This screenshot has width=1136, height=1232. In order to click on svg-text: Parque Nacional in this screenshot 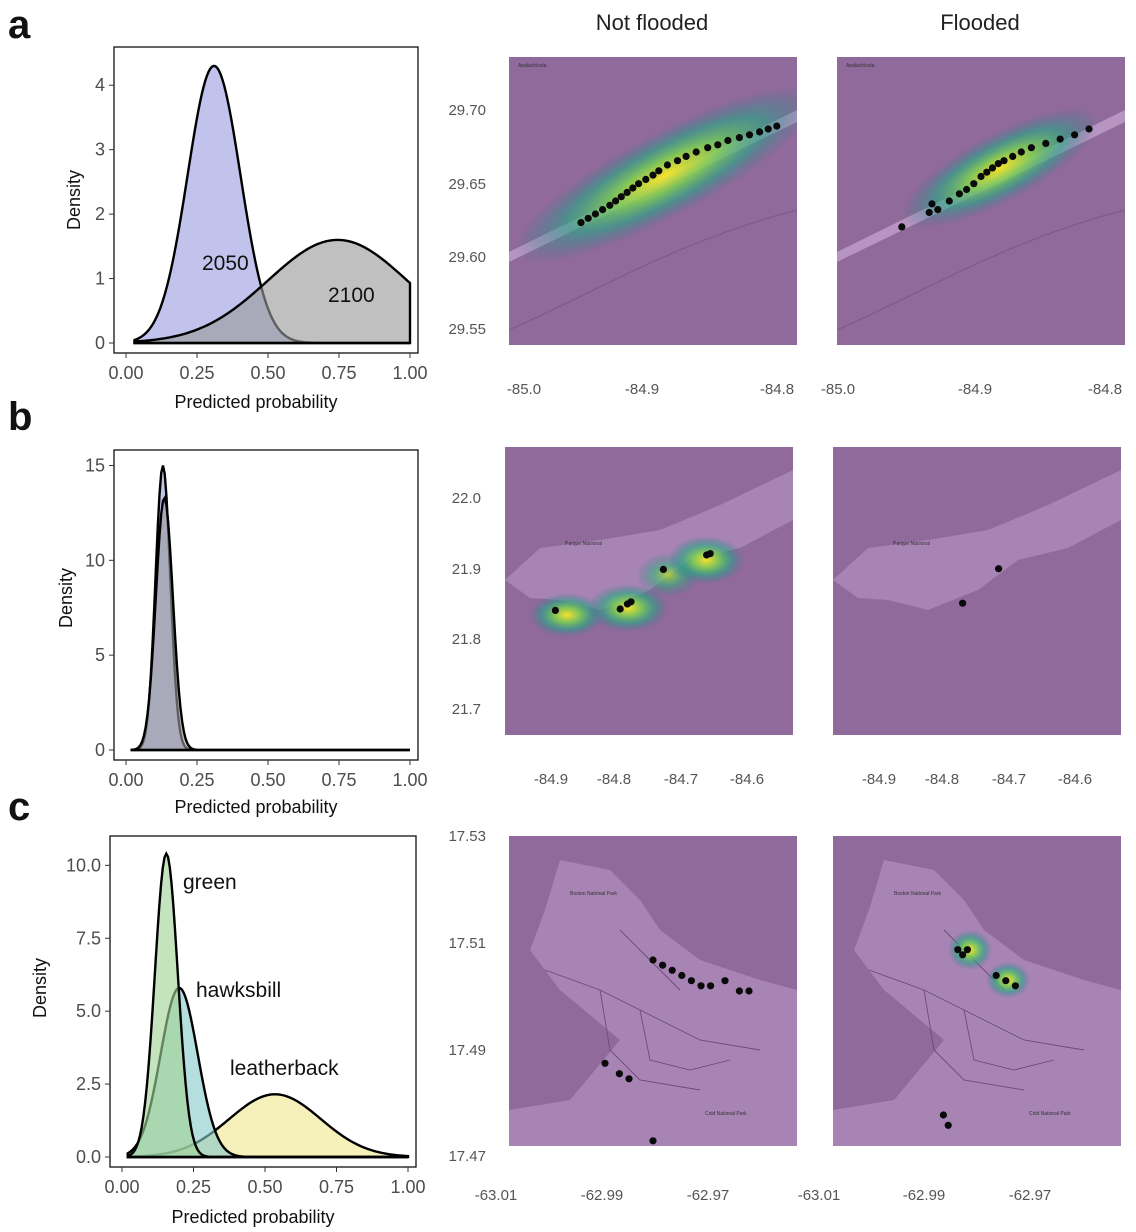, I will do `click(911, 544)`.